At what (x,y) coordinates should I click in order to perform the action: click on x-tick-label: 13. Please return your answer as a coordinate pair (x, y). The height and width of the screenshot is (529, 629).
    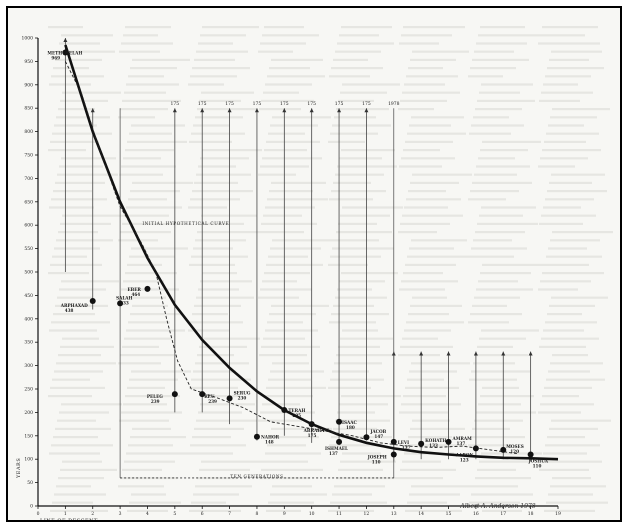
    Looking at the image, I should click on (394, 514).